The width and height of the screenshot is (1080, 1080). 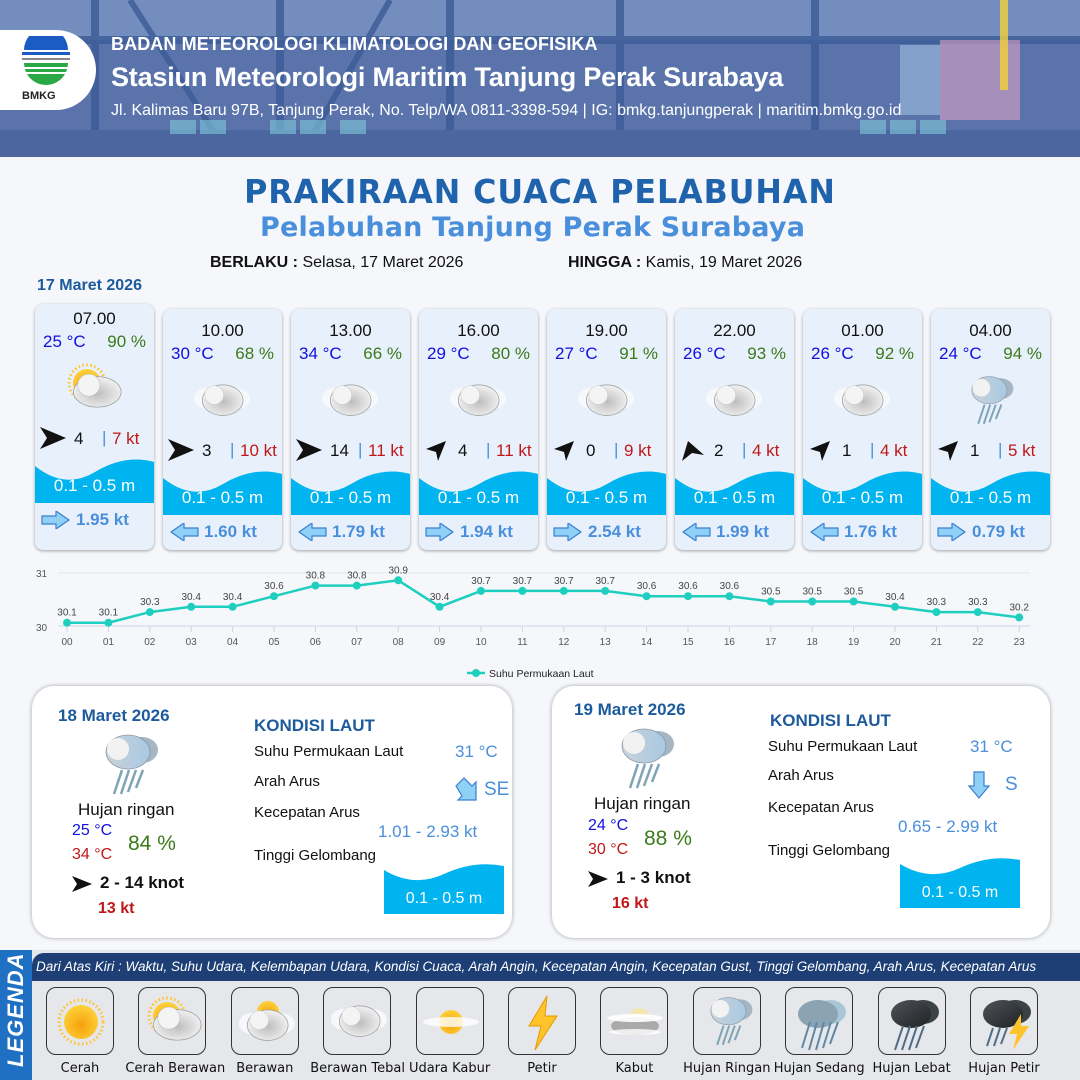 What do you see at coordinates (476, 751) in the screenshot?
I see `day2-sst-value: 31 °C` at bounding box center [476, 751].